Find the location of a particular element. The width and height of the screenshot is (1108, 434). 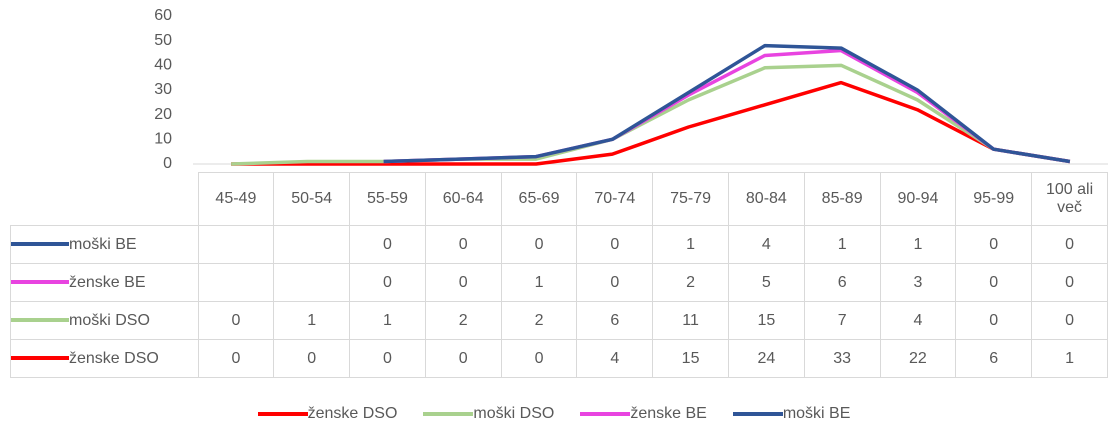

row-name: moški BE is located at coordinates (103, 244).